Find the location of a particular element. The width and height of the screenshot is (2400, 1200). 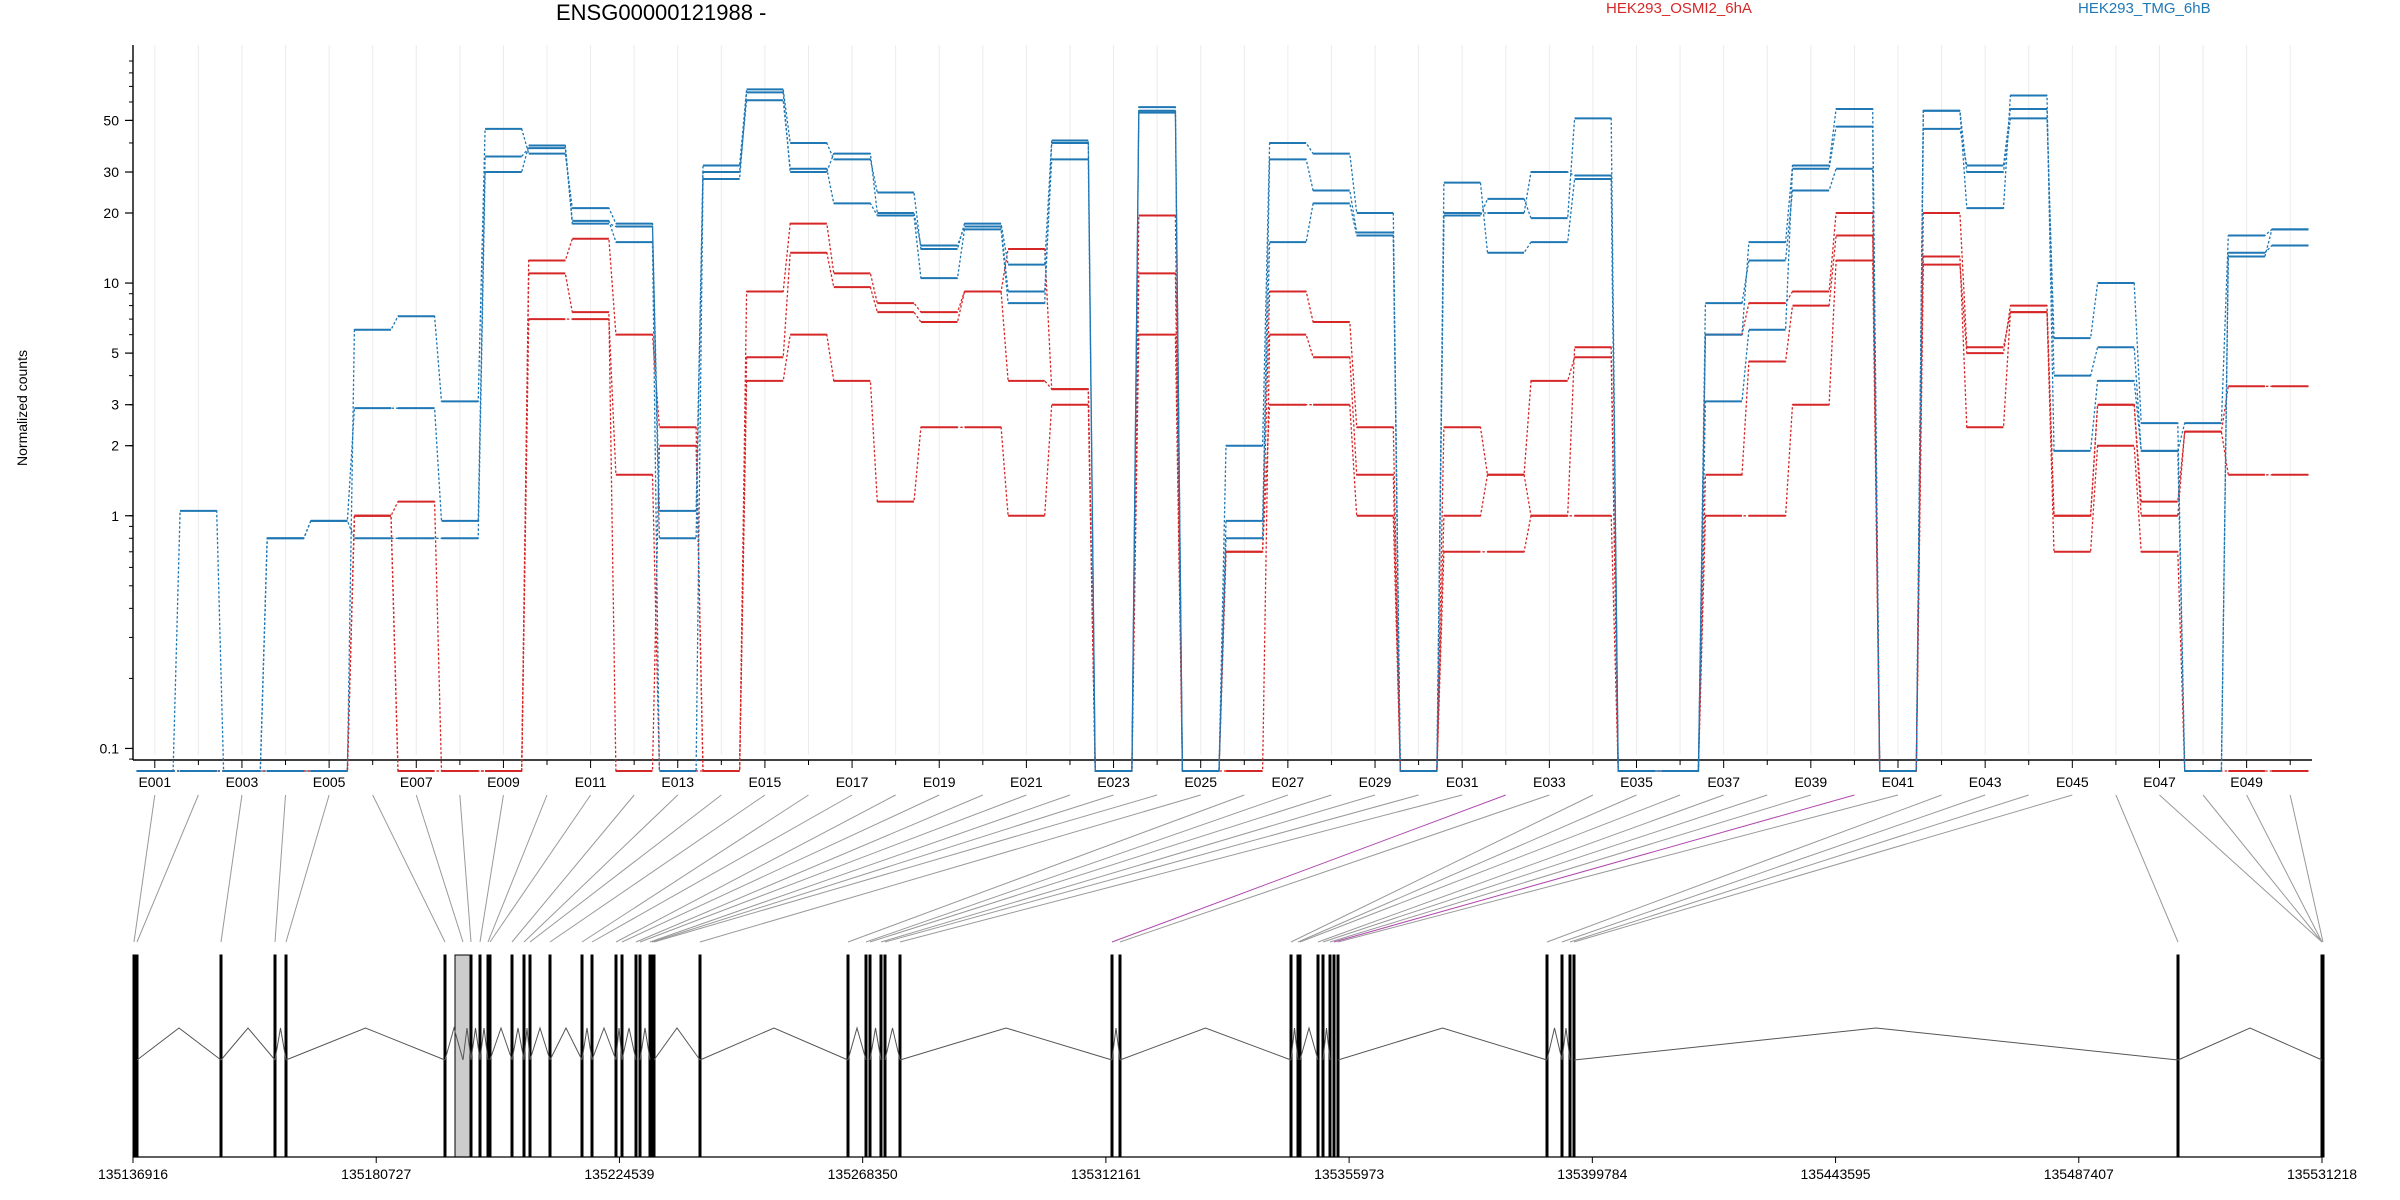

y-tick-label: 1 is located at coordinates (115, 516).